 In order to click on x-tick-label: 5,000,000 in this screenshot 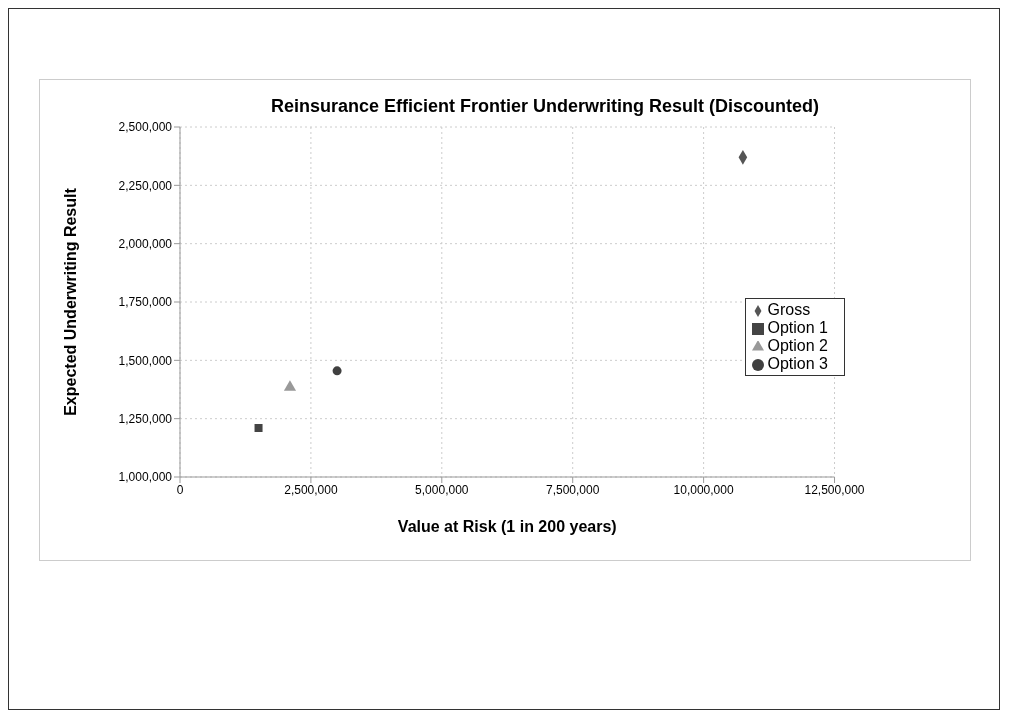, I will do `click(442, 489)`.